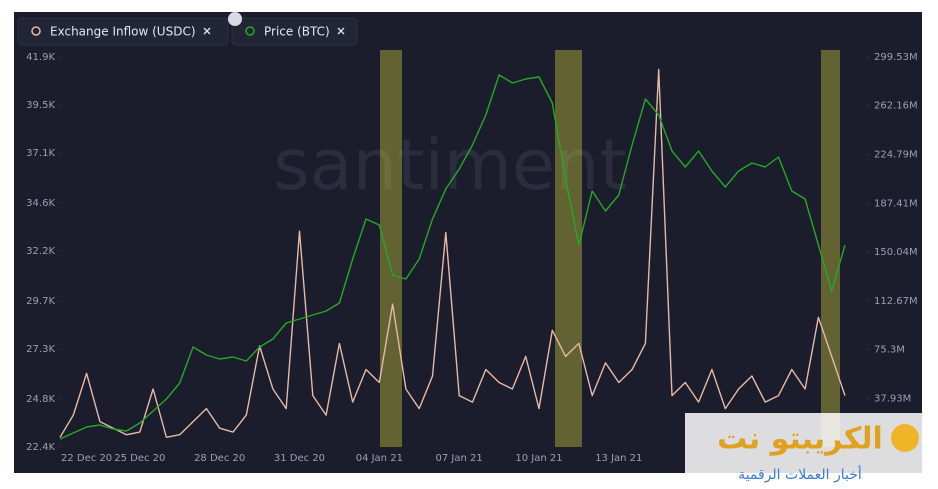 The image size is (938, 489). What do you see at coordinates (618, 458) in the screenshot?
I see `x-tick-label: 13 Jan 21` at bounding box center [618, 458].